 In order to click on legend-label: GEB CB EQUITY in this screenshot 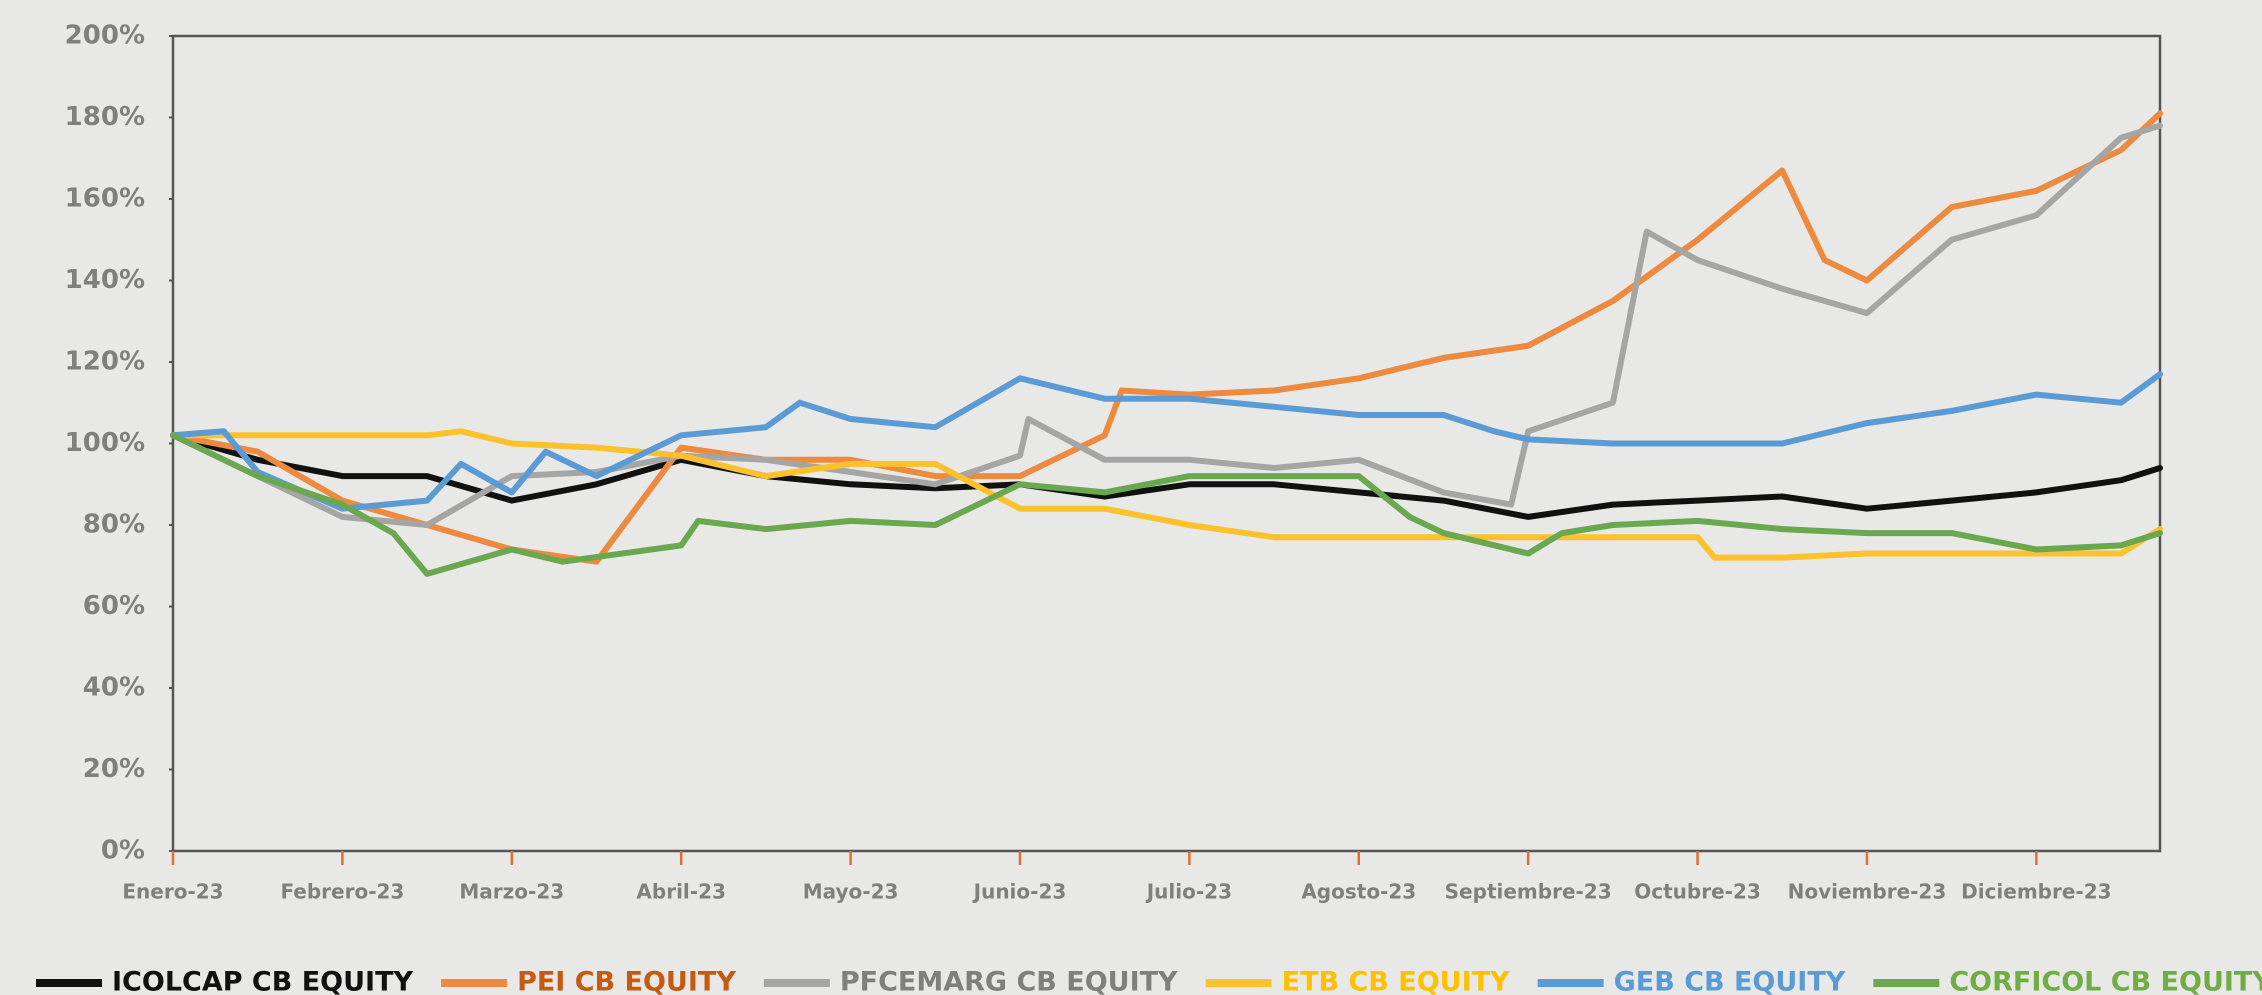, I will do `click(1730, 981)`.